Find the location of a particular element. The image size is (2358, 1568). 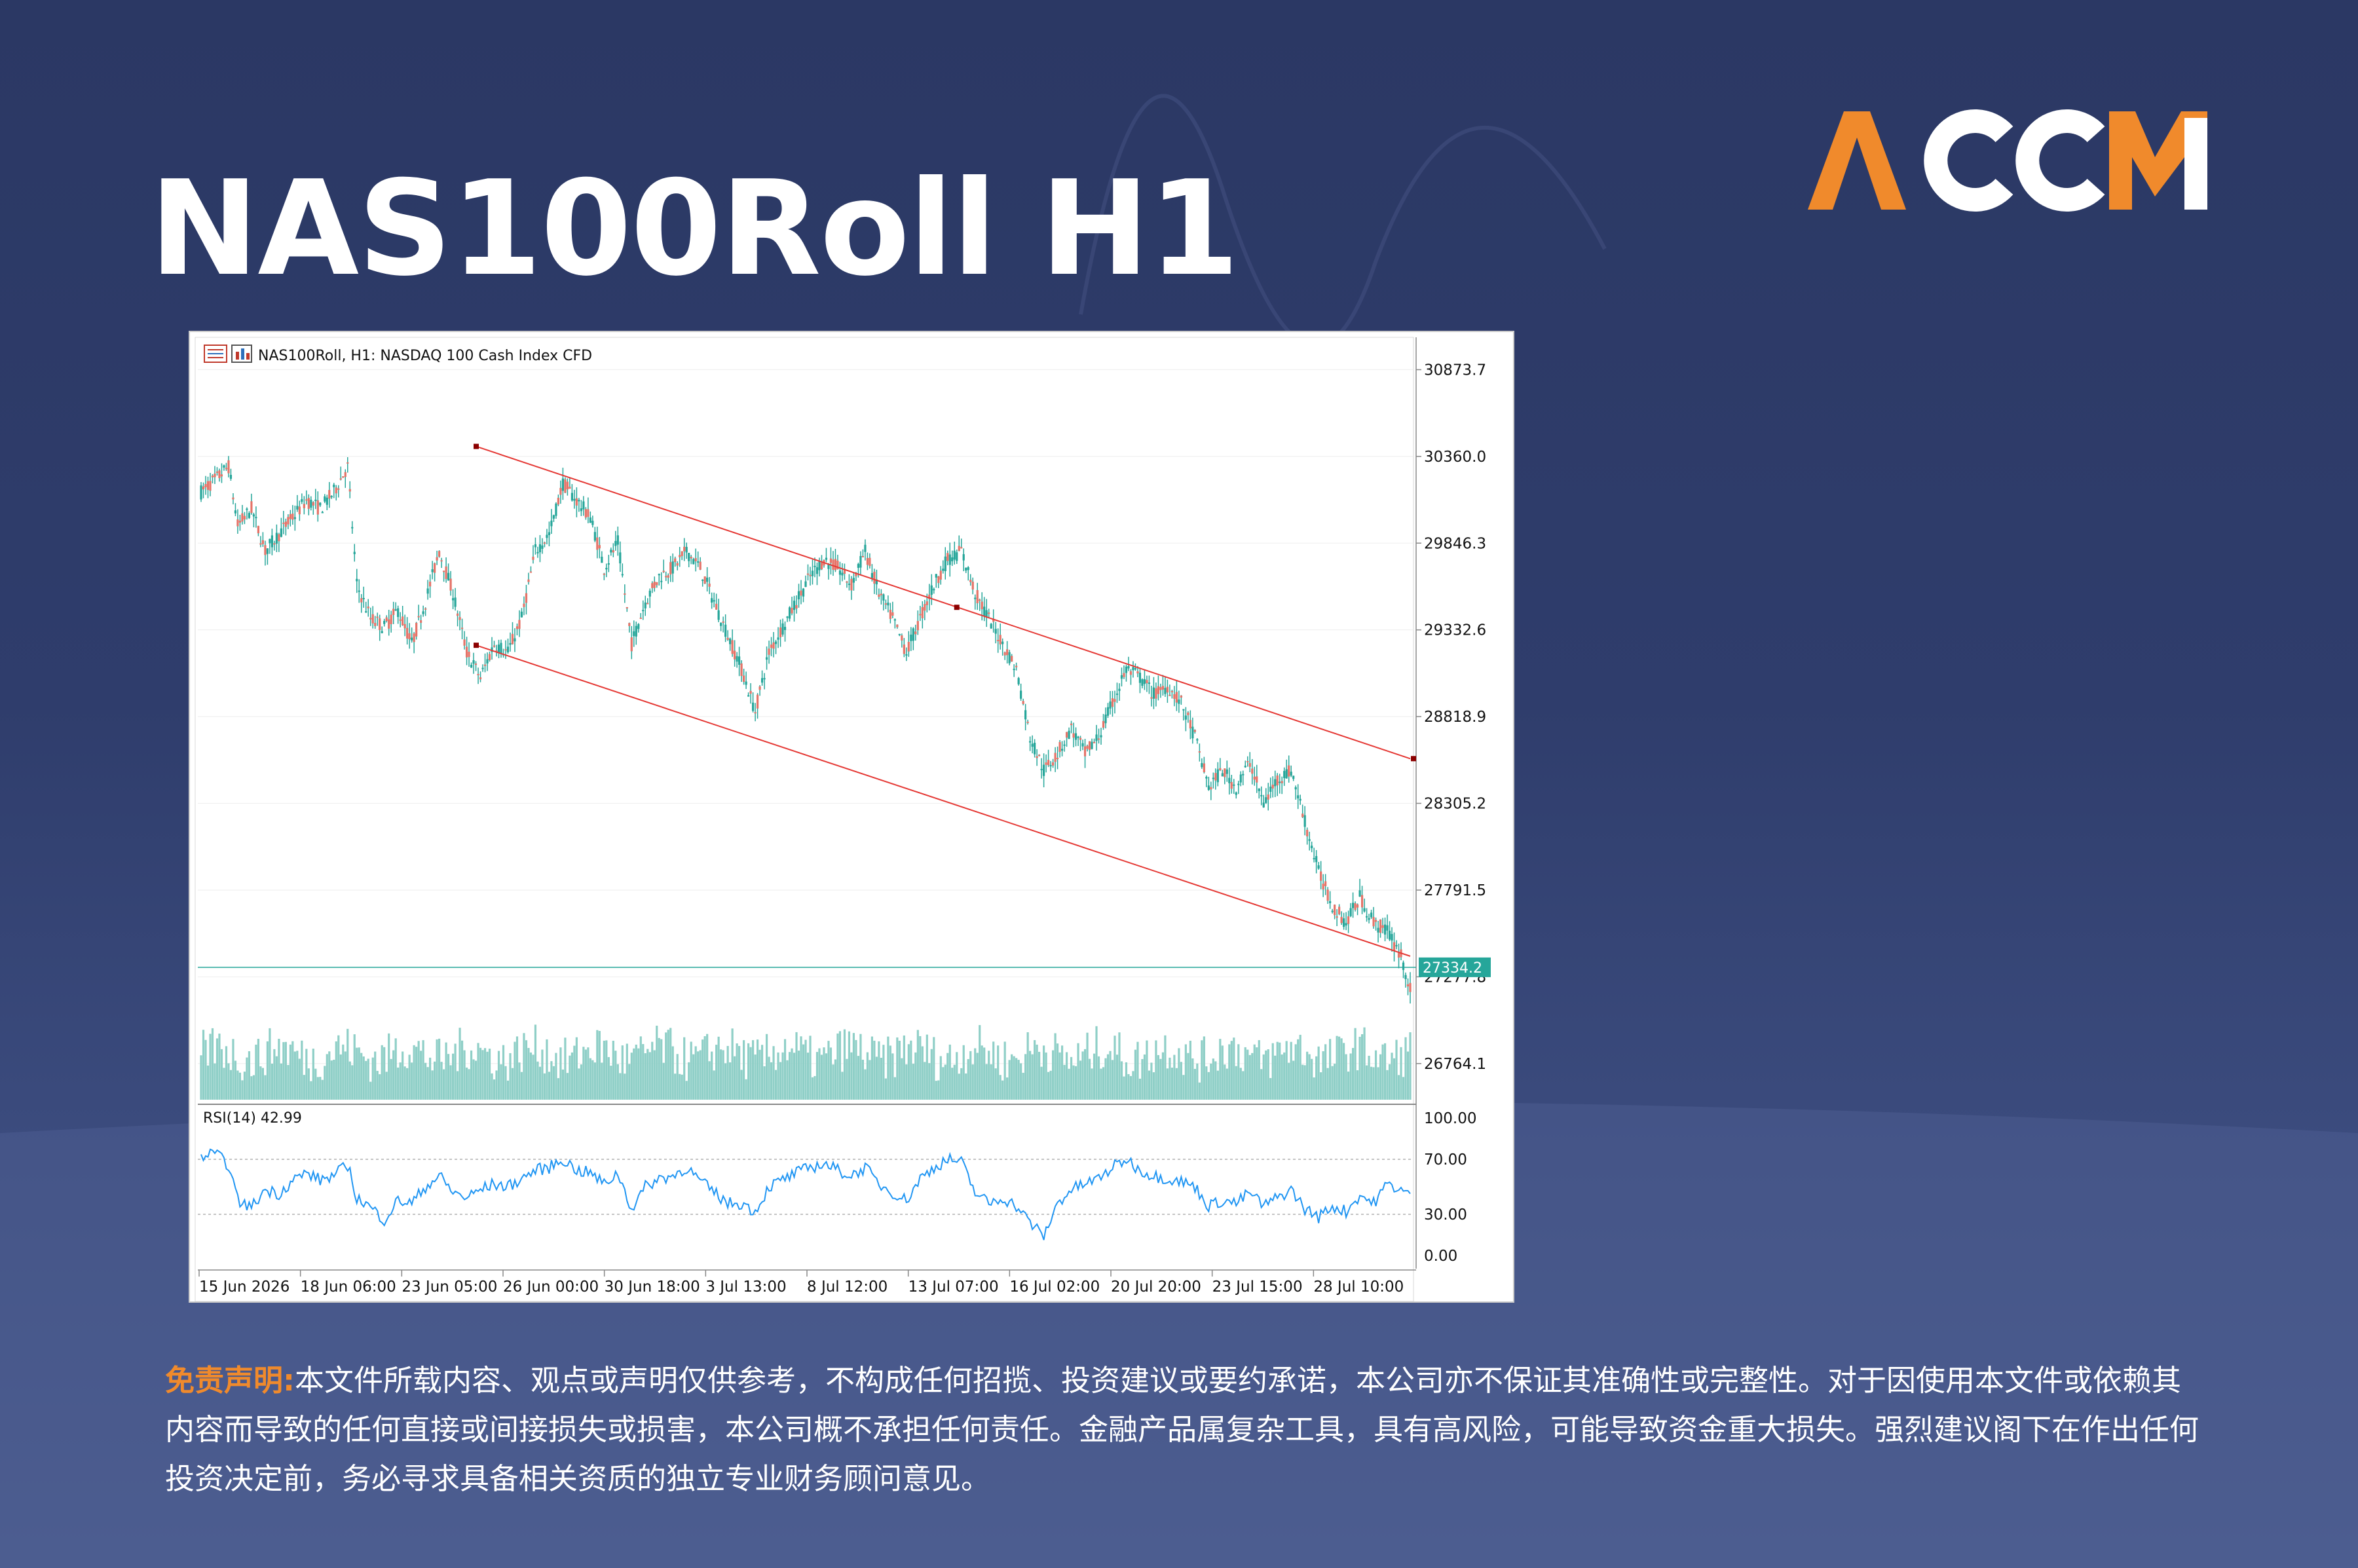

price-tick-label: 28305.2 is located at coordinates (1455, 804).